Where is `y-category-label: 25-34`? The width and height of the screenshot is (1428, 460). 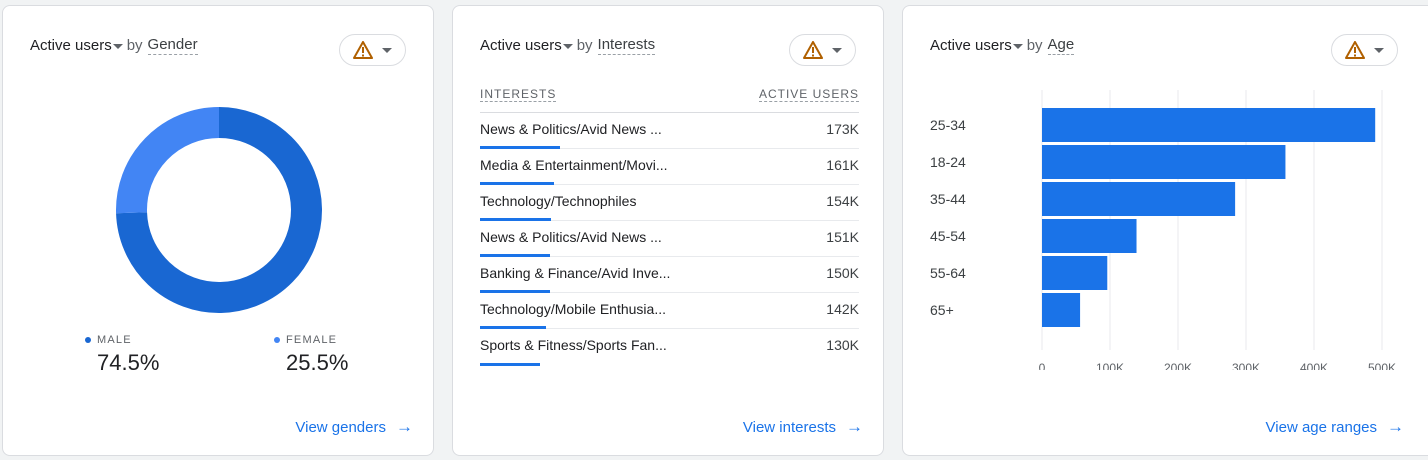
y-category-label: 25-34 is located at coordinates (948, 125).